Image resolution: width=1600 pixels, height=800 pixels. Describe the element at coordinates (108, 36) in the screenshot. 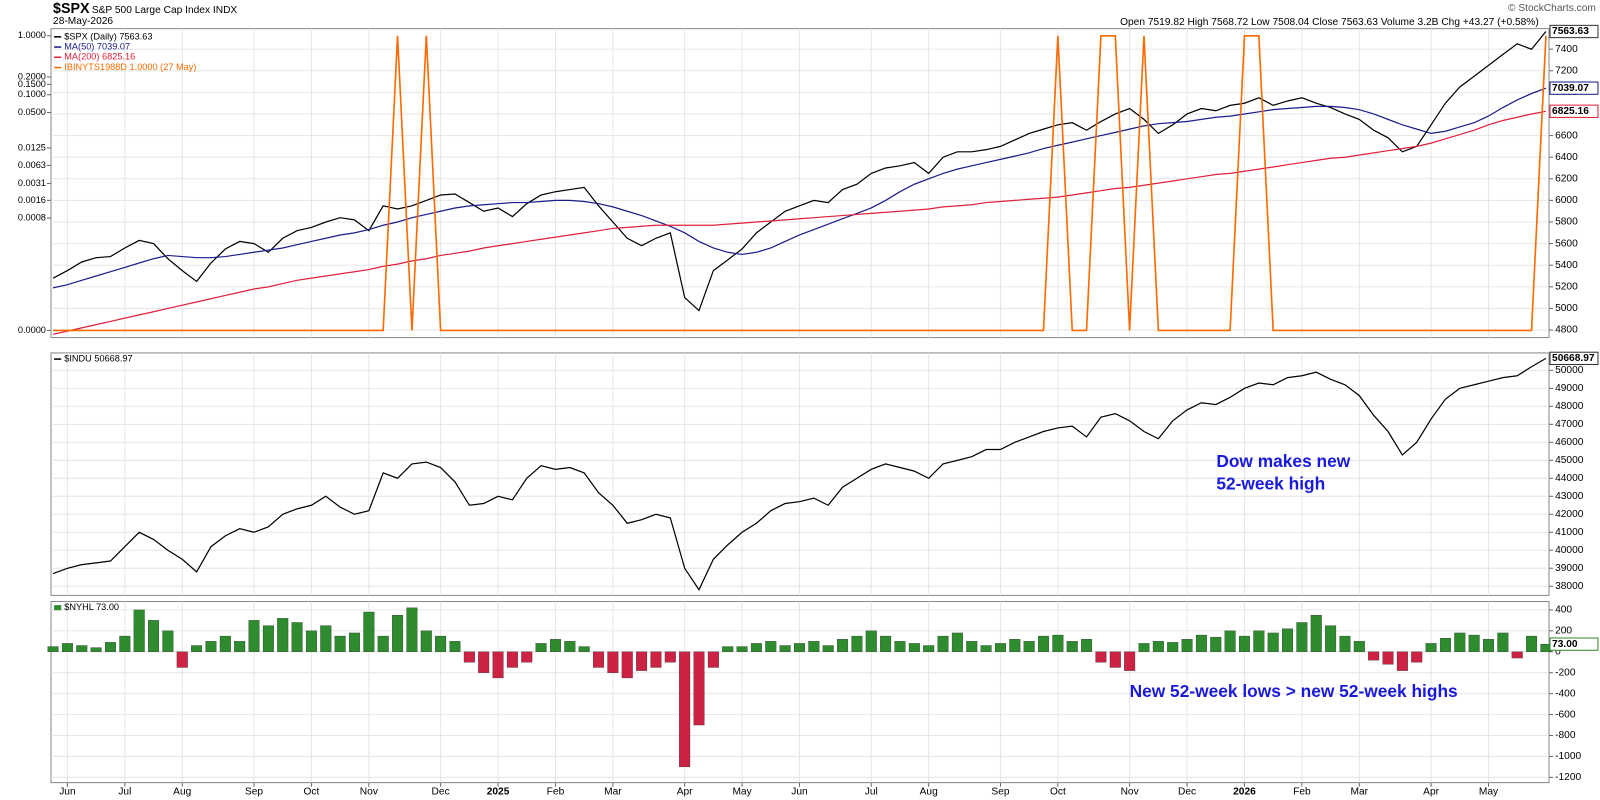

I see `legend-label: $SPX (Daily) 7563.63` at that location.